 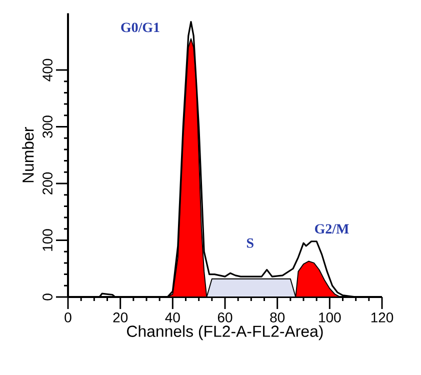 What do you see at coordinates (47, 127) in the screenshot?
I see `y-tick-label: 300` at bounding box center [47, 127].